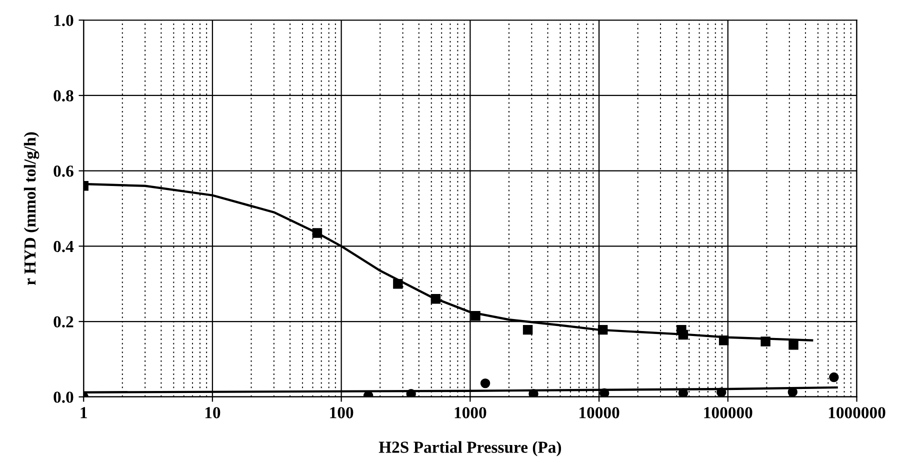 Image resolution: width=899 pixels, height=468 pixels. What do you see at coordinates (64, 96) in the screenshot?
I see `y-tick-label: 0.8` at bounding box center [64, 96].